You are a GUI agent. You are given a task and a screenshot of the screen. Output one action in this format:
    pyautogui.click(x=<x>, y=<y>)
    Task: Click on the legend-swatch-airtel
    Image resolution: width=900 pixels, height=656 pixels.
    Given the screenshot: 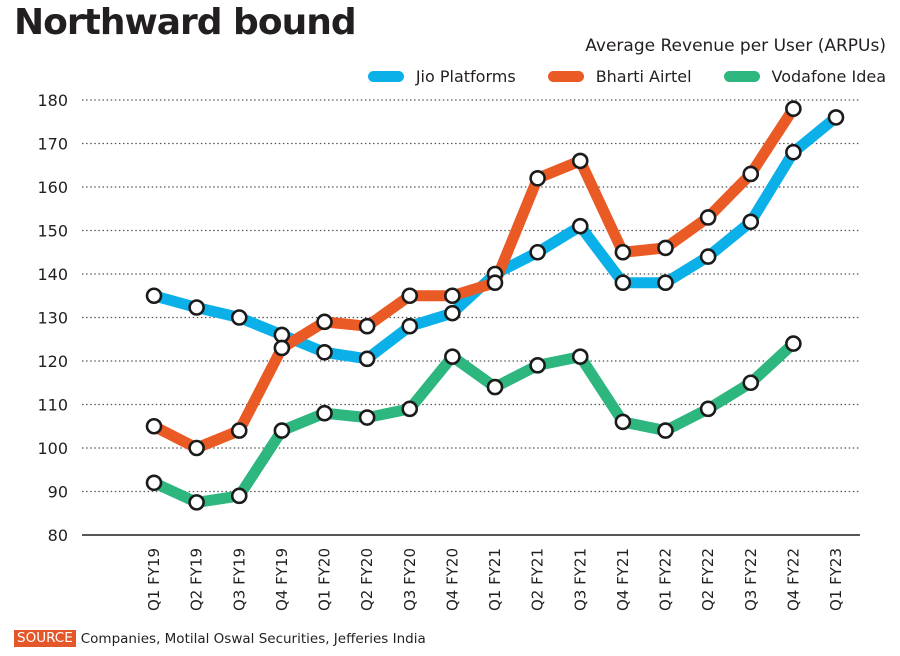 What is the action you would take?
    pyautogui.click(x=565, y=76)
    